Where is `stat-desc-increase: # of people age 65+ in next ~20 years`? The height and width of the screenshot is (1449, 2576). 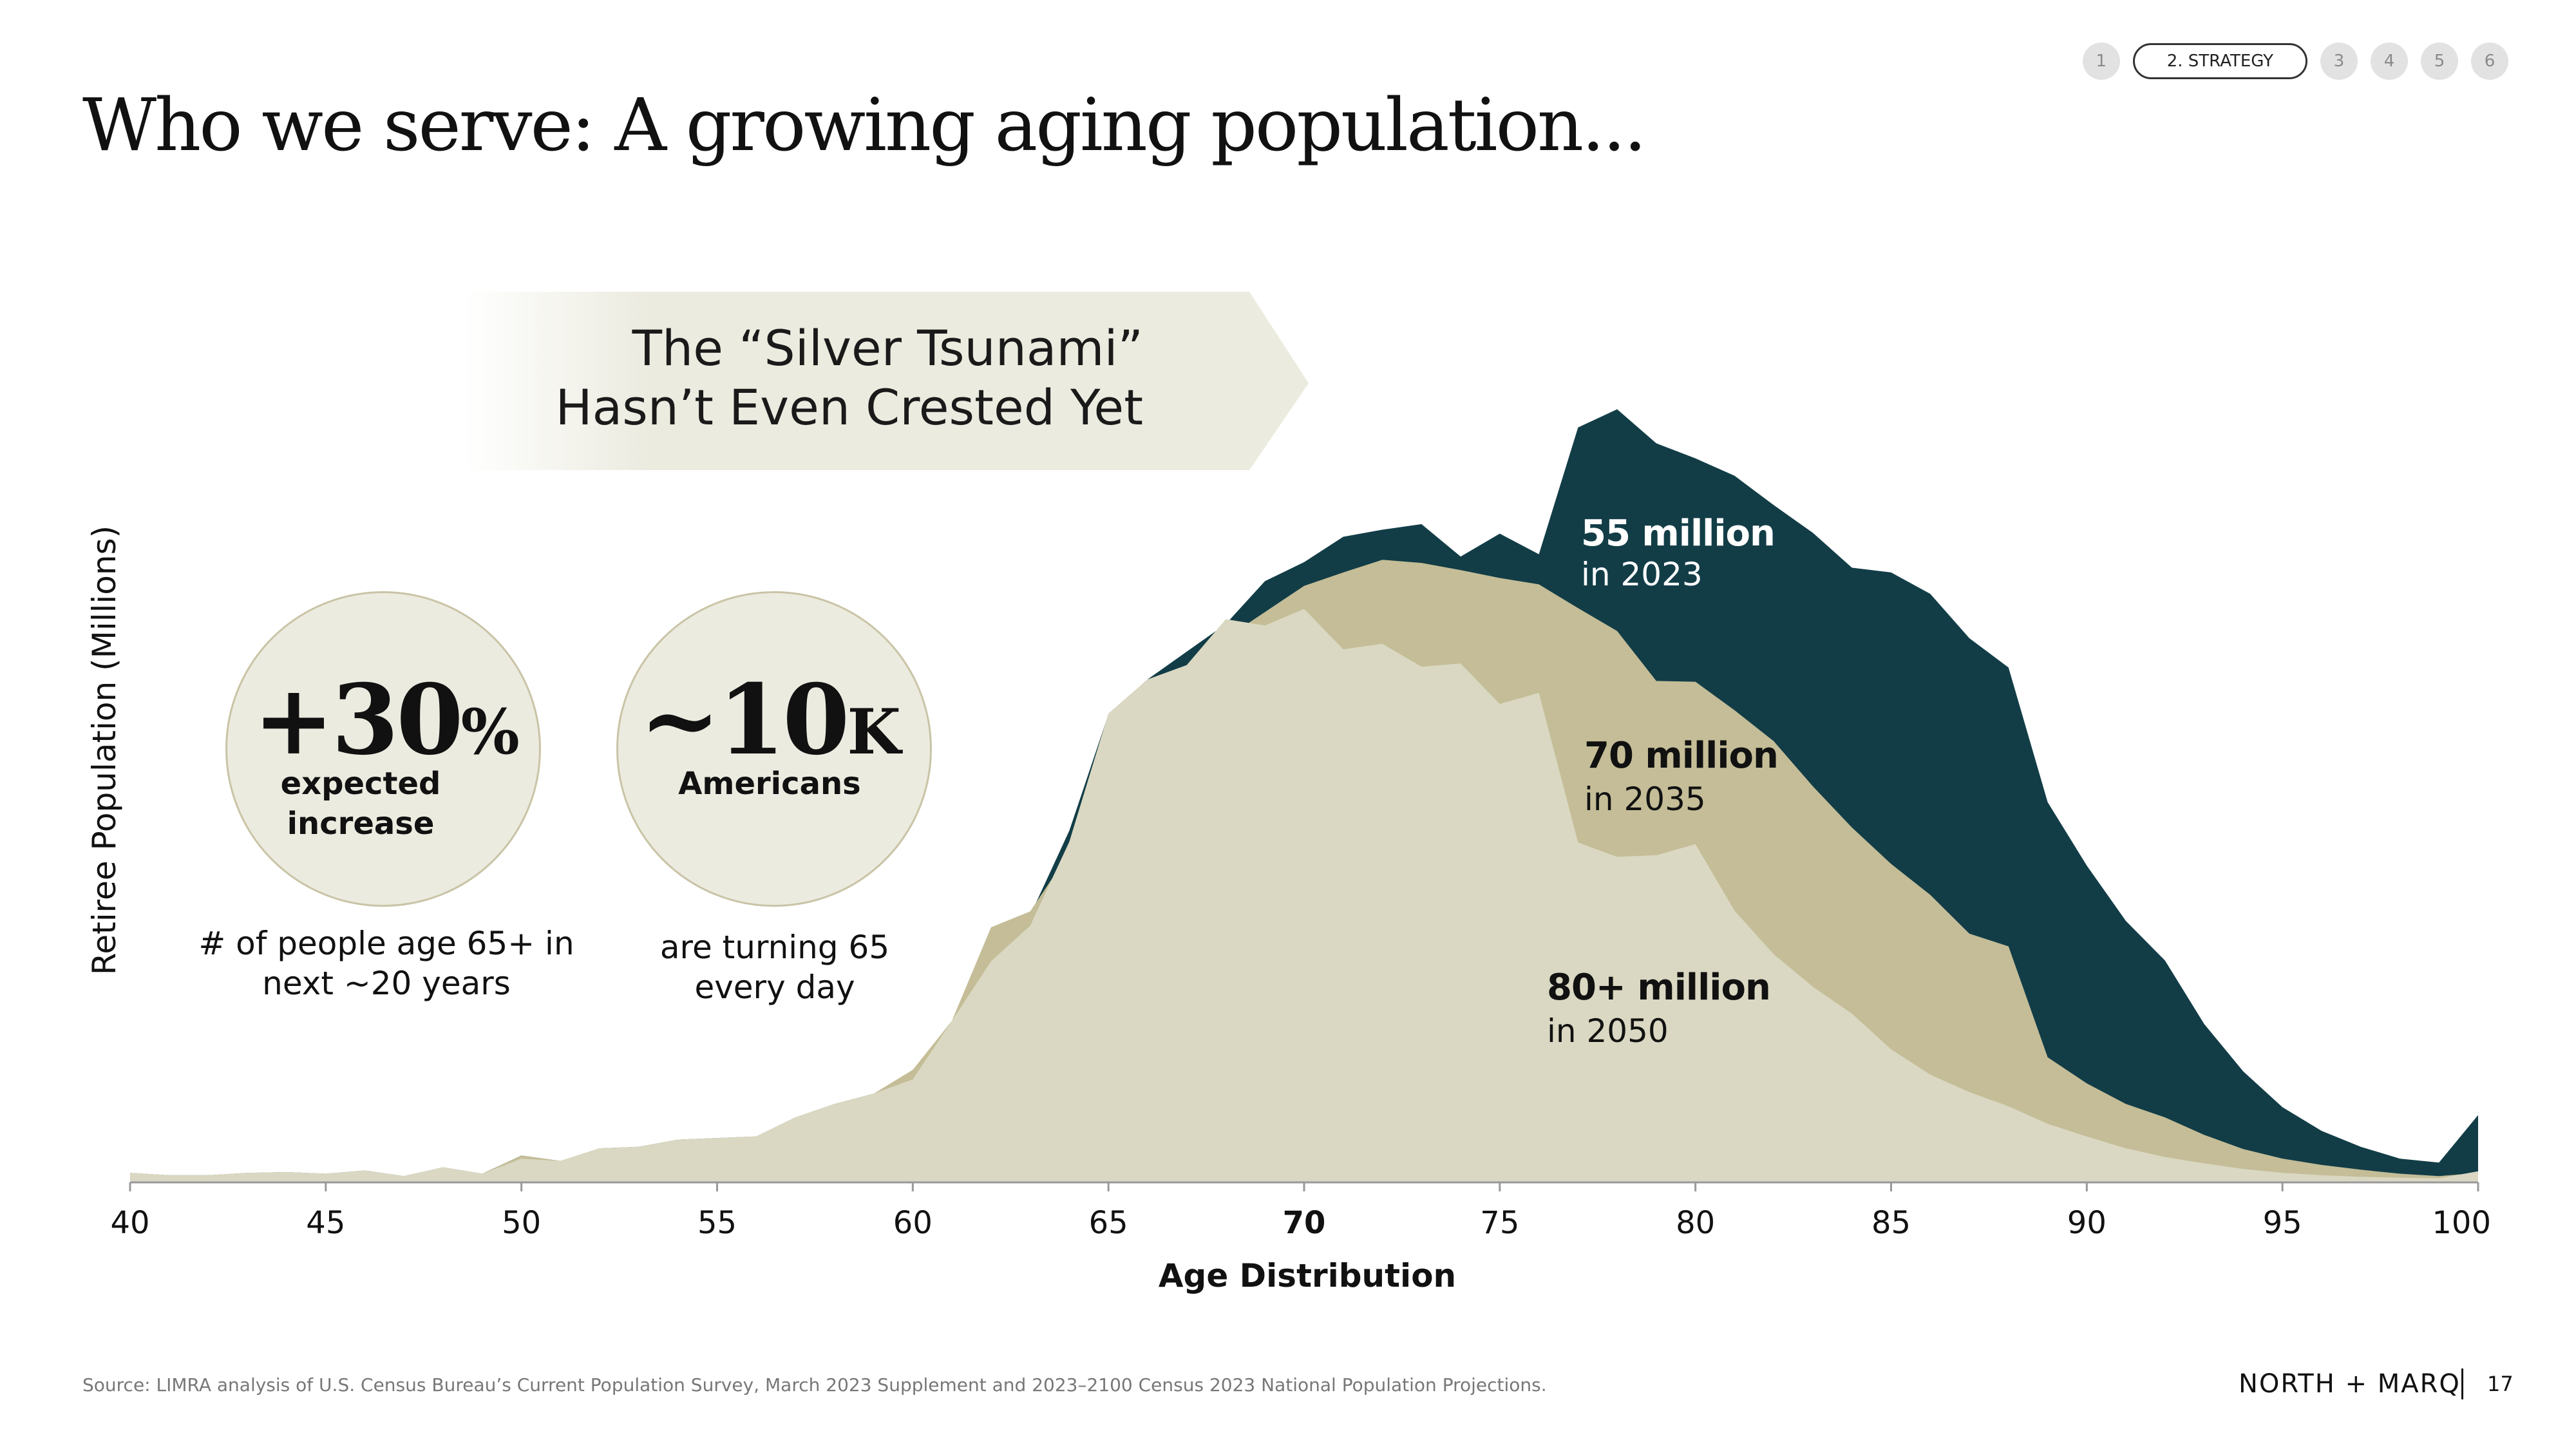 stat-desc-increase: # of people age 65+ in next ~20 years is located at coordinates (386, 963).